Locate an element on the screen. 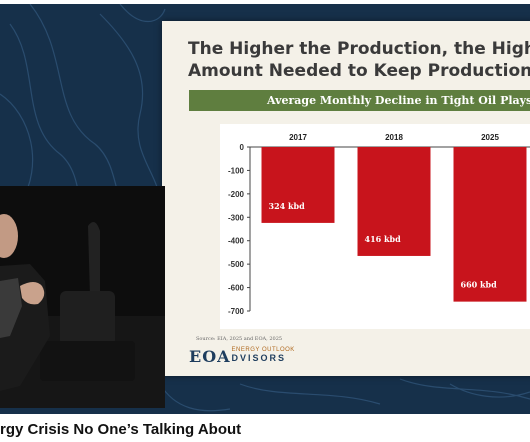 Image resolution: width=530 pixels, height=442 pixels. data-label-2018: 416 kbd is located at coordinates (383, 239).